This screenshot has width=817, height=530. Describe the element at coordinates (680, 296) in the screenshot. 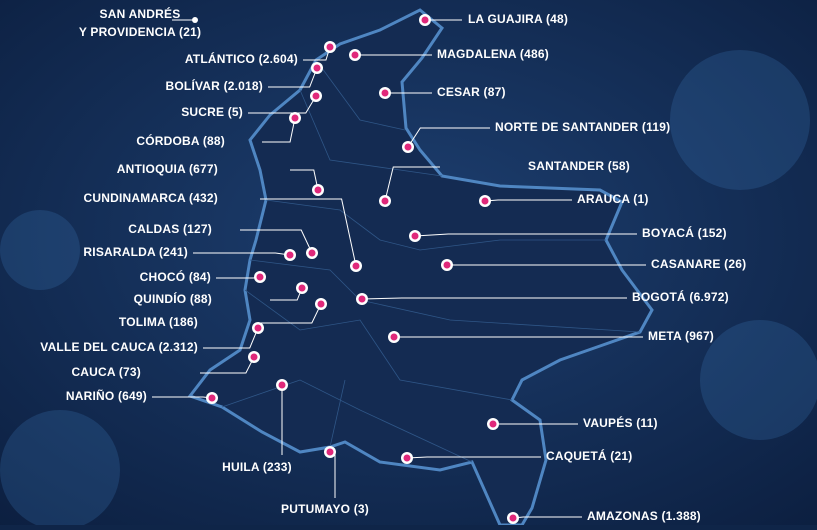

I see `department-label: BOGOTÁ (6.972)` at that location.